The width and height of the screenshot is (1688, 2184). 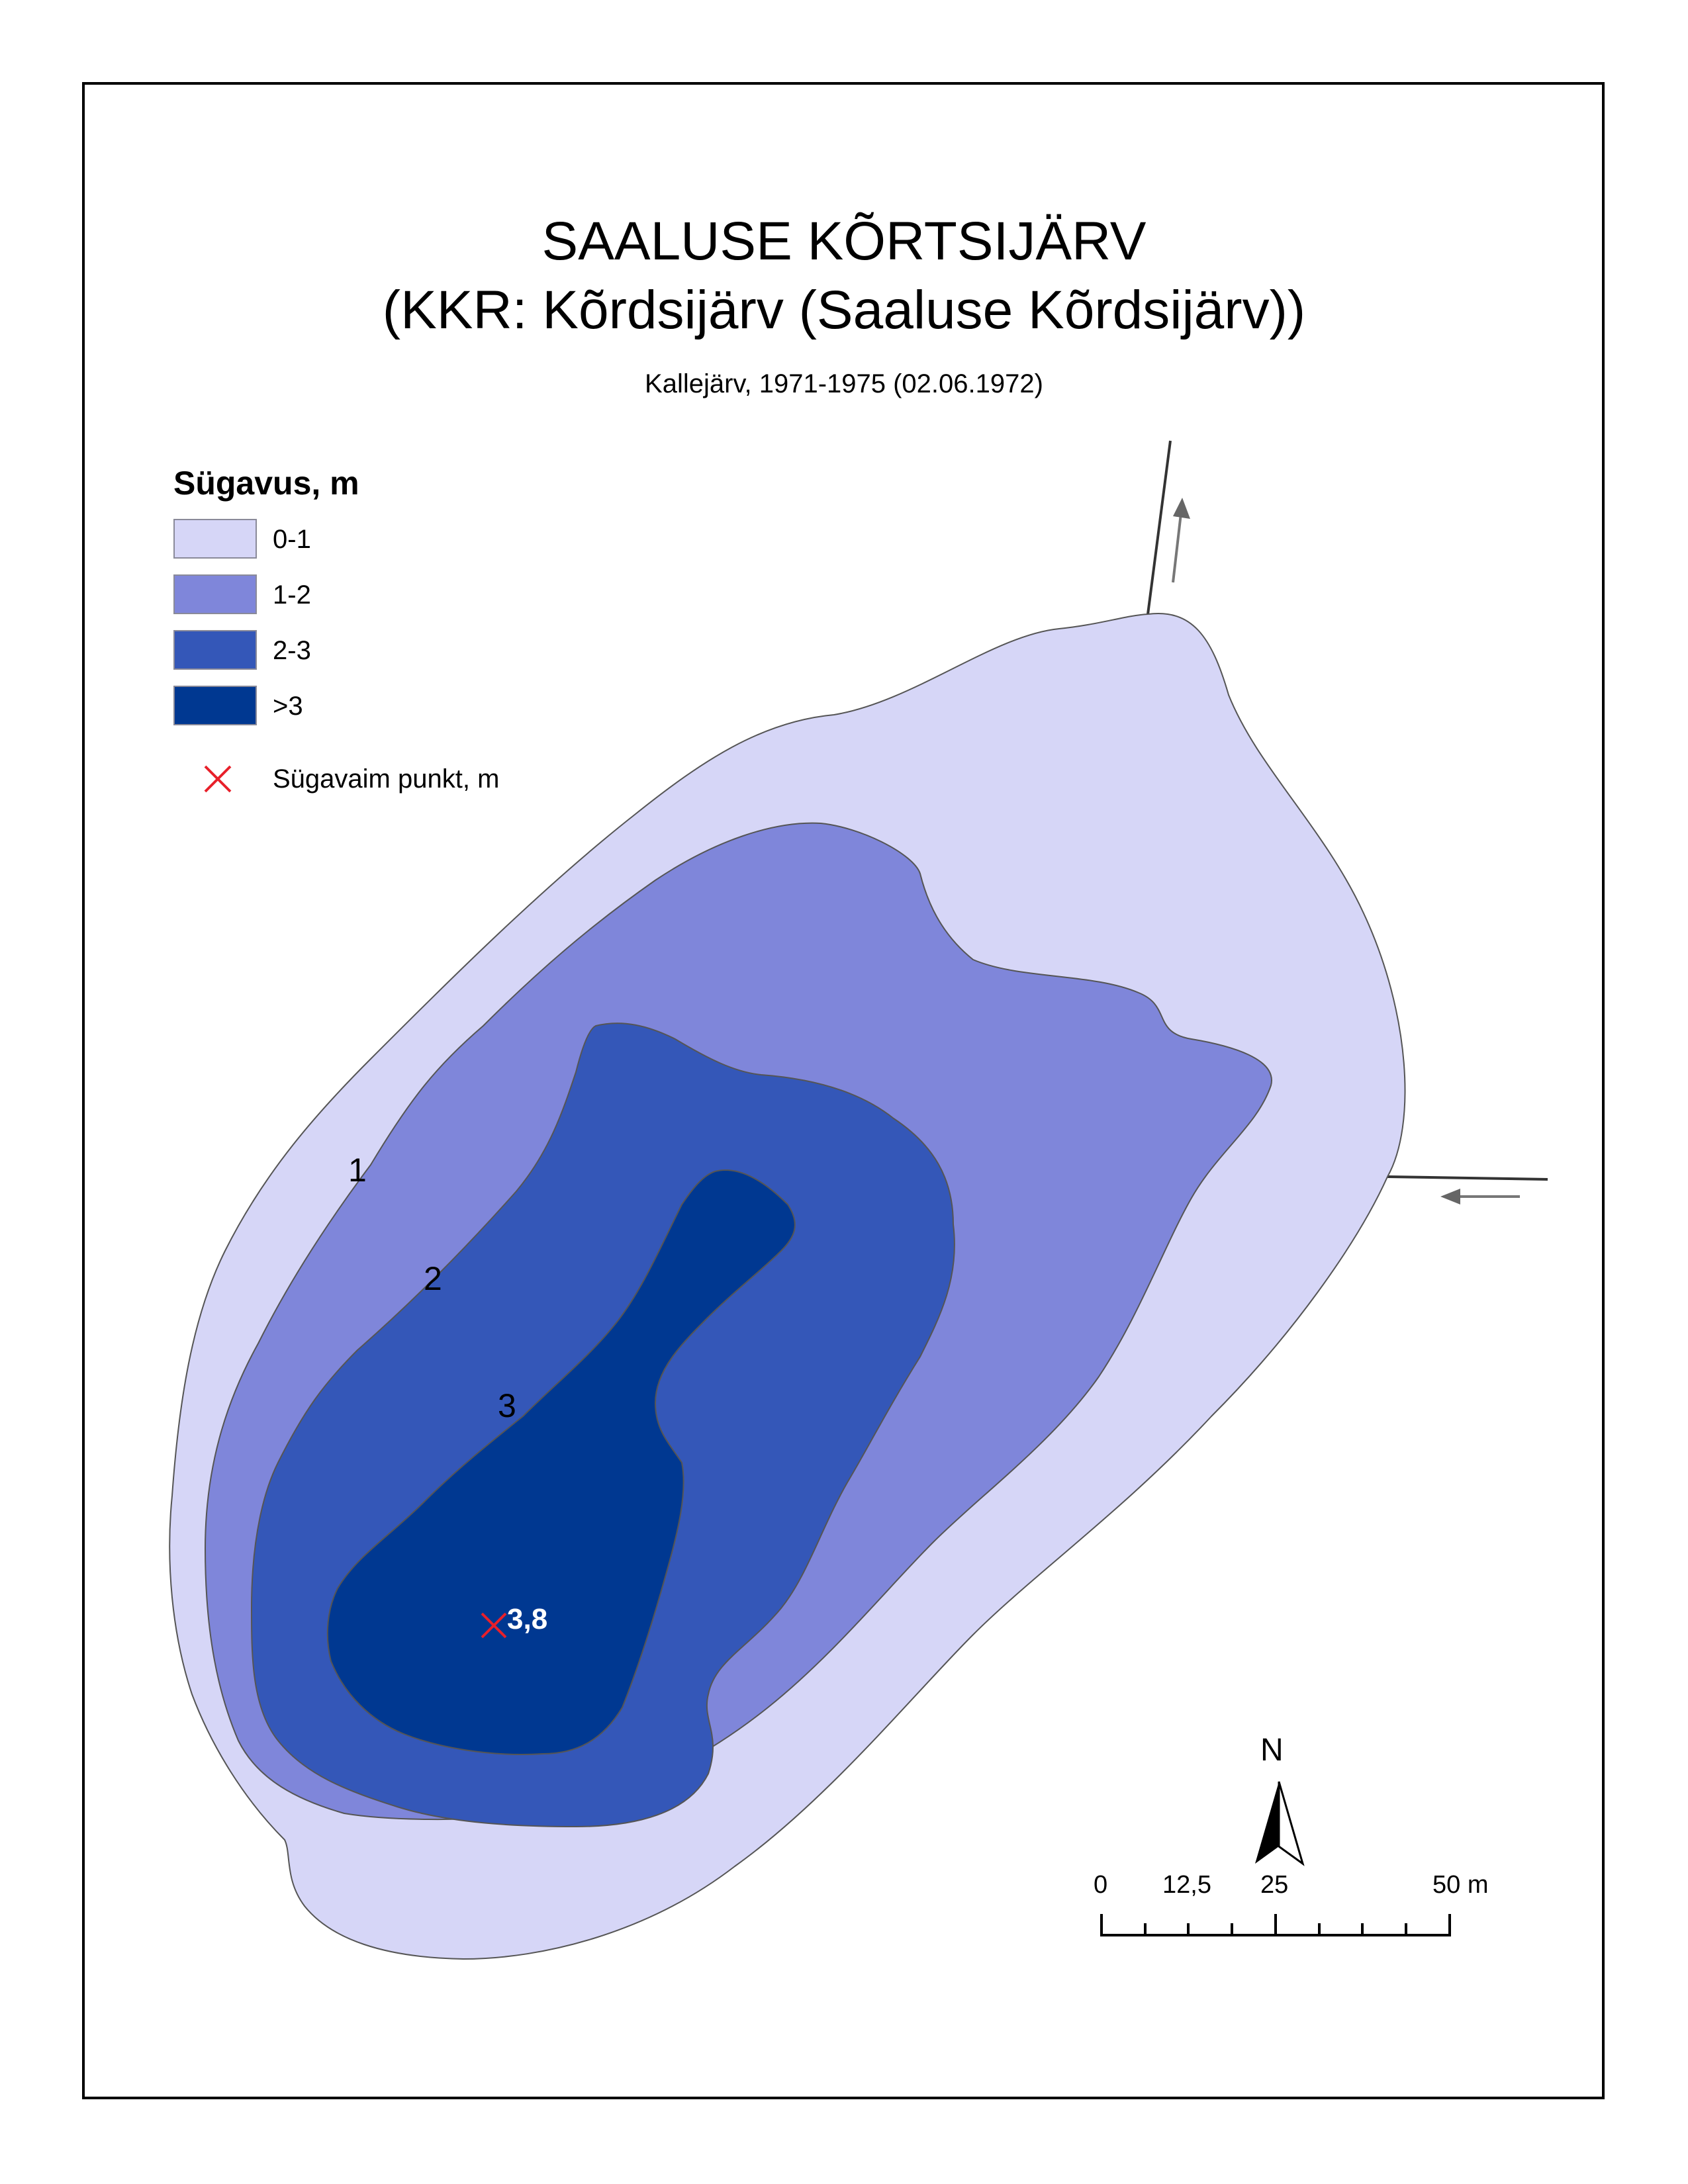 What do you see at coordinates (372, 594) in the screenshot?
I see `legend-item-1-2: 1-2` at bounding box center [372, 594].